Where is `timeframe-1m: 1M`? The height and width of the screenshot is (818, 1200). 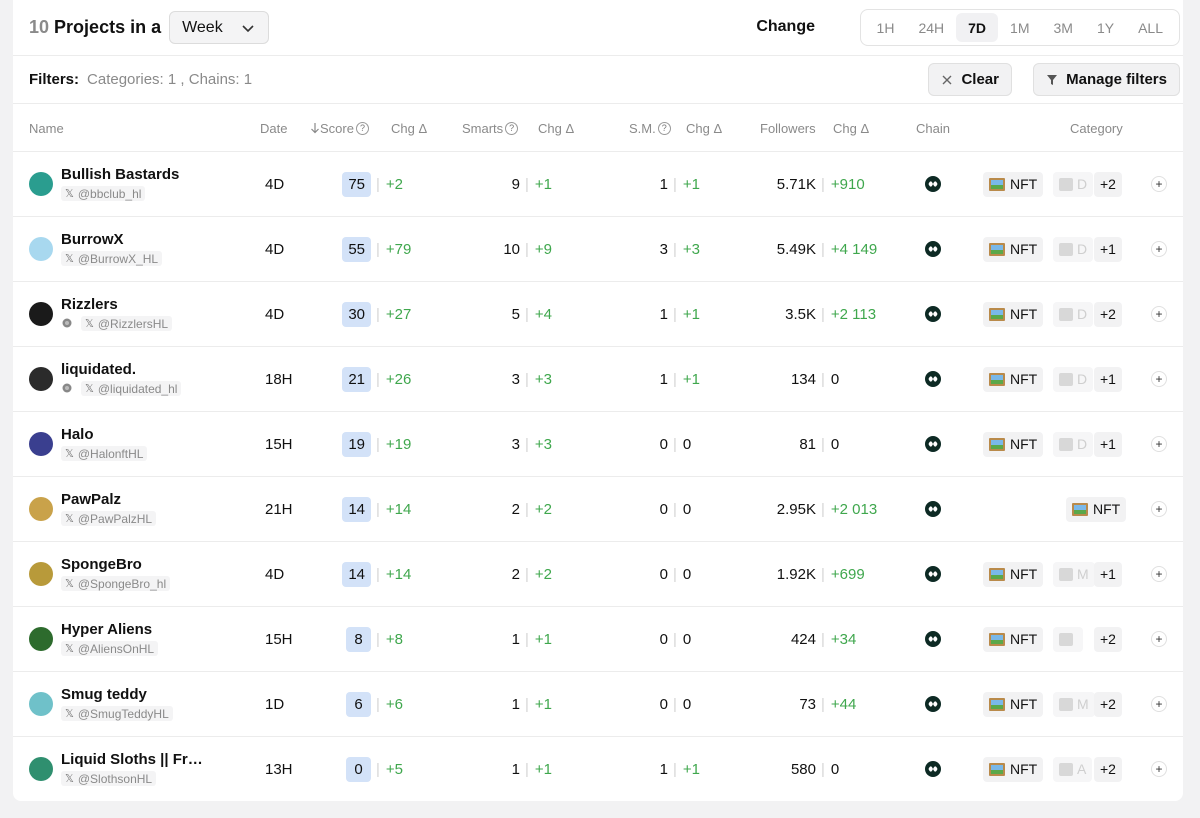
timeframe-1m: 1M is located at coordinates (1020, 27).